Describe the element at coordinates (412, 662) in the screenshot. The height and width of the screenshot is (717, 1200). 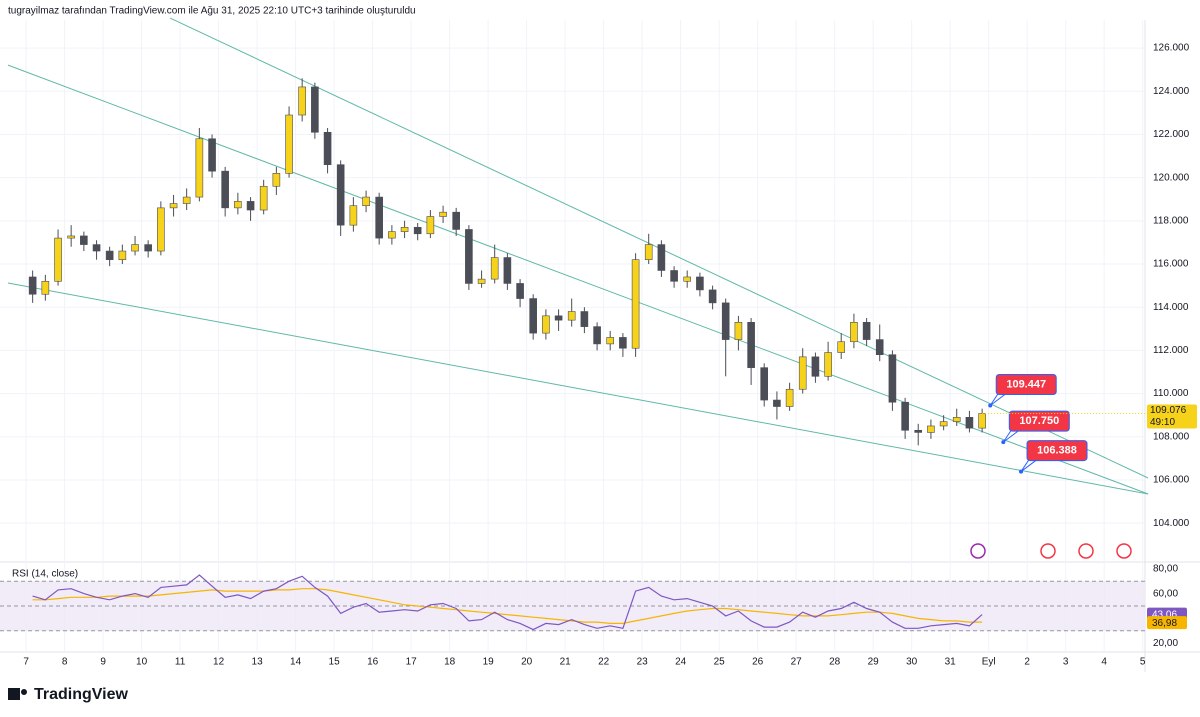
I see `x-tick-label: 17` at that location.